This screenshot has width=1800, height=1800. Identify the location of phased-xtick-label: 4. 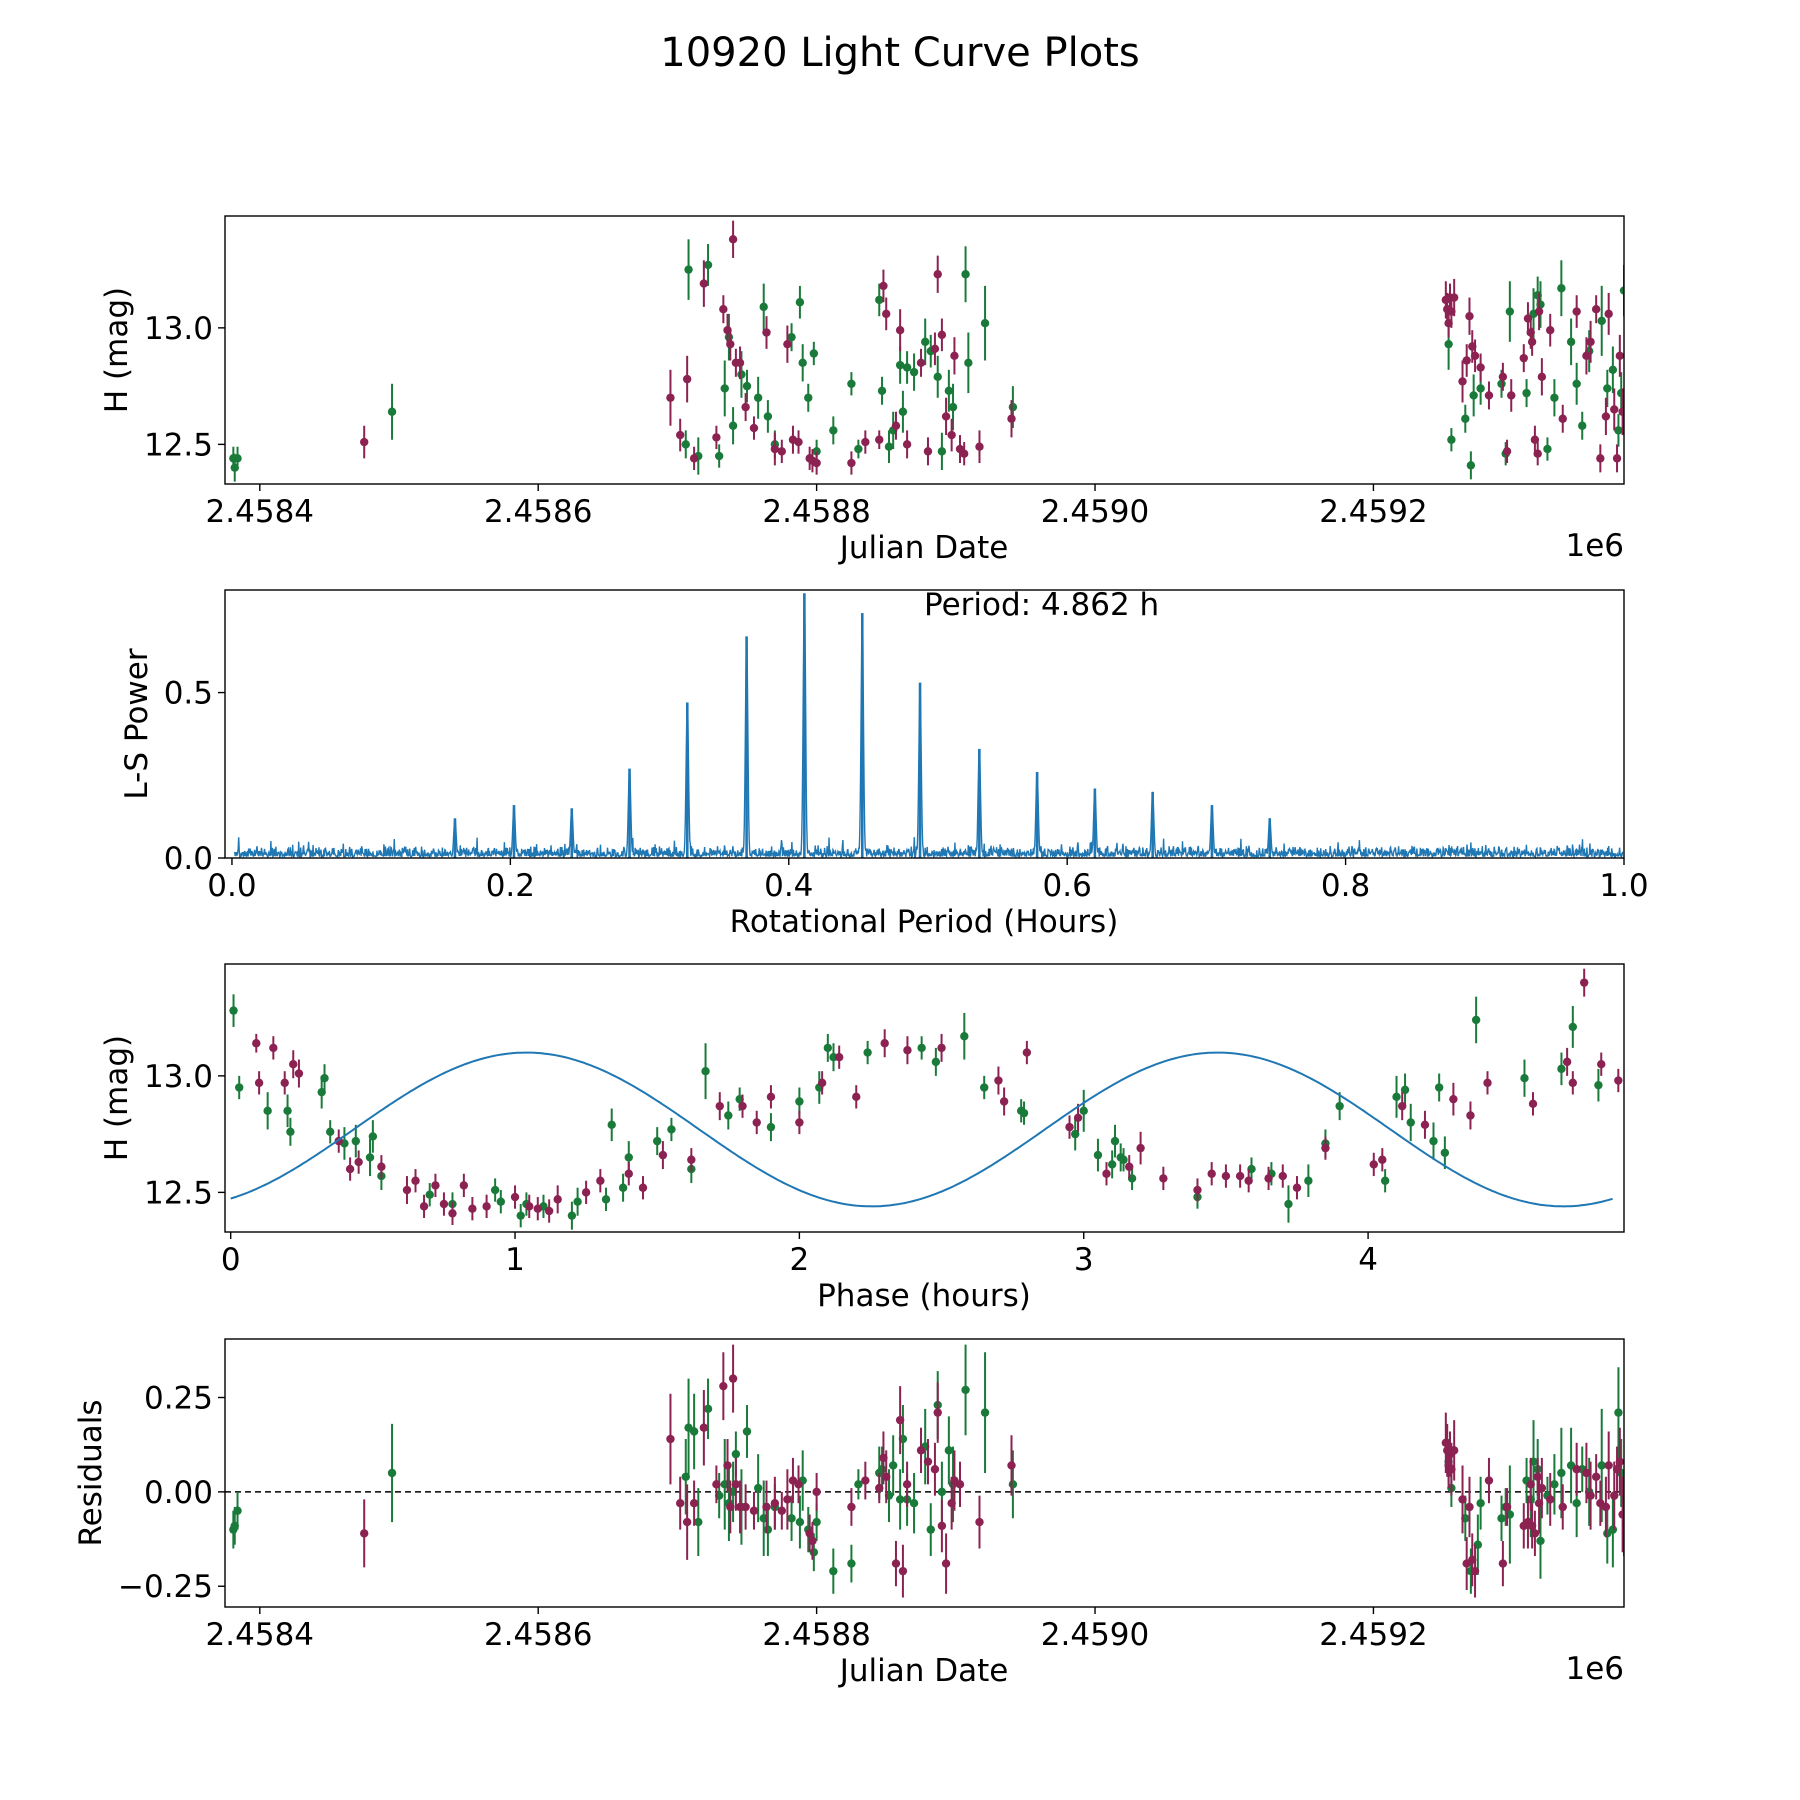
(1368, 1260).